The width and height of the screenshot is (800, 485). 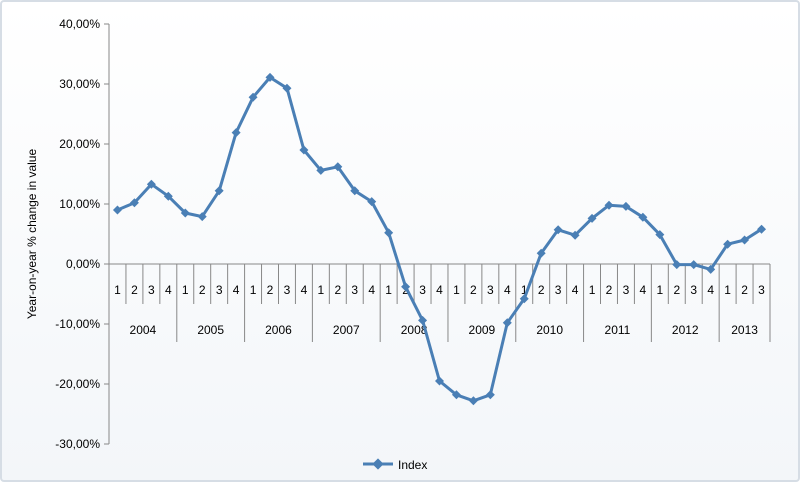 What do you see at coordinates (77, 324) in the screenshot?
I see `y-tick-label: -10,00%` at bounding box center [77, 324].